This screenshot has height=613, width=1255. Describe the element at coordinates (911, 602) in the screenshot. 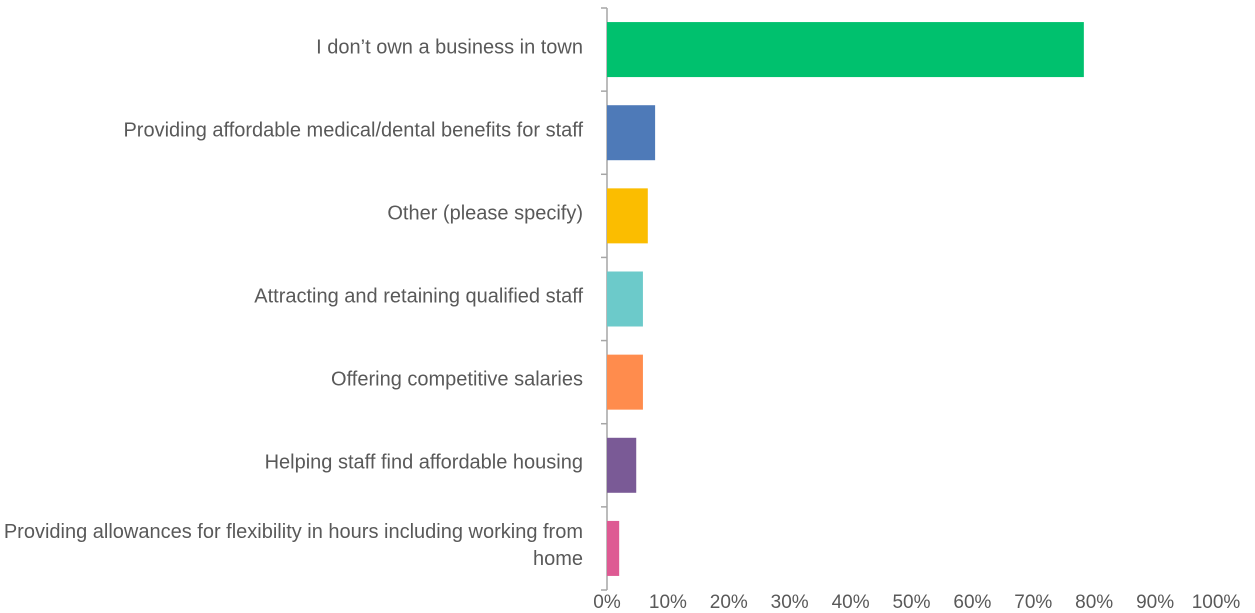

I see `x-tick-label: 50%` at that location.